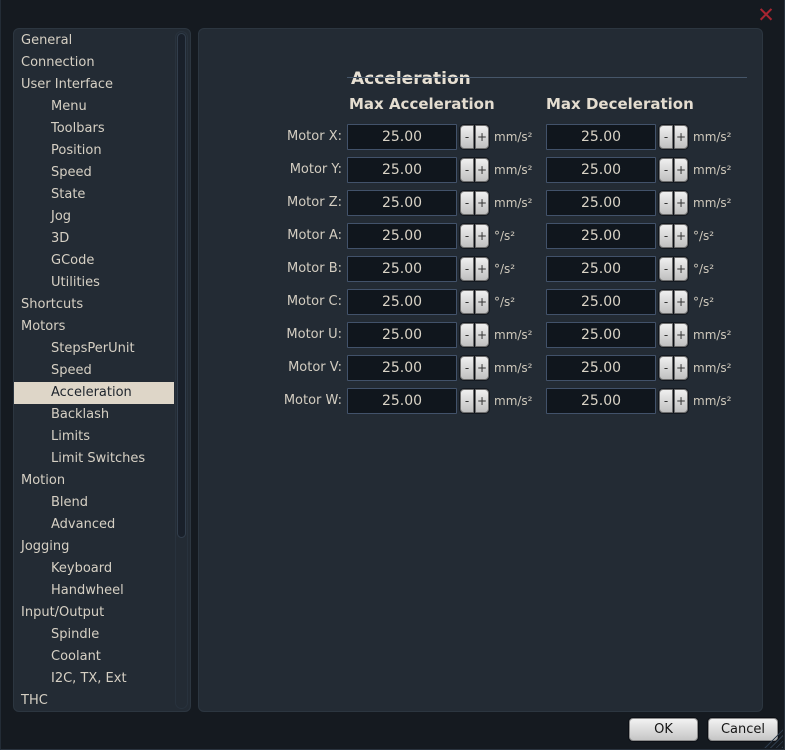 Image resolution: width=785 pixels, height=750 pixels. What do you see at coordinates (94, 195) in the screenshot?
I see `sidebar-item-state: State` at bounding box center [94, 195].